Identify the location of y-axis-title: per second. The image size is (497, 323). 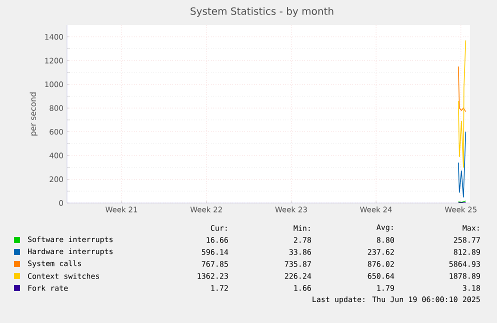
(34, 114).